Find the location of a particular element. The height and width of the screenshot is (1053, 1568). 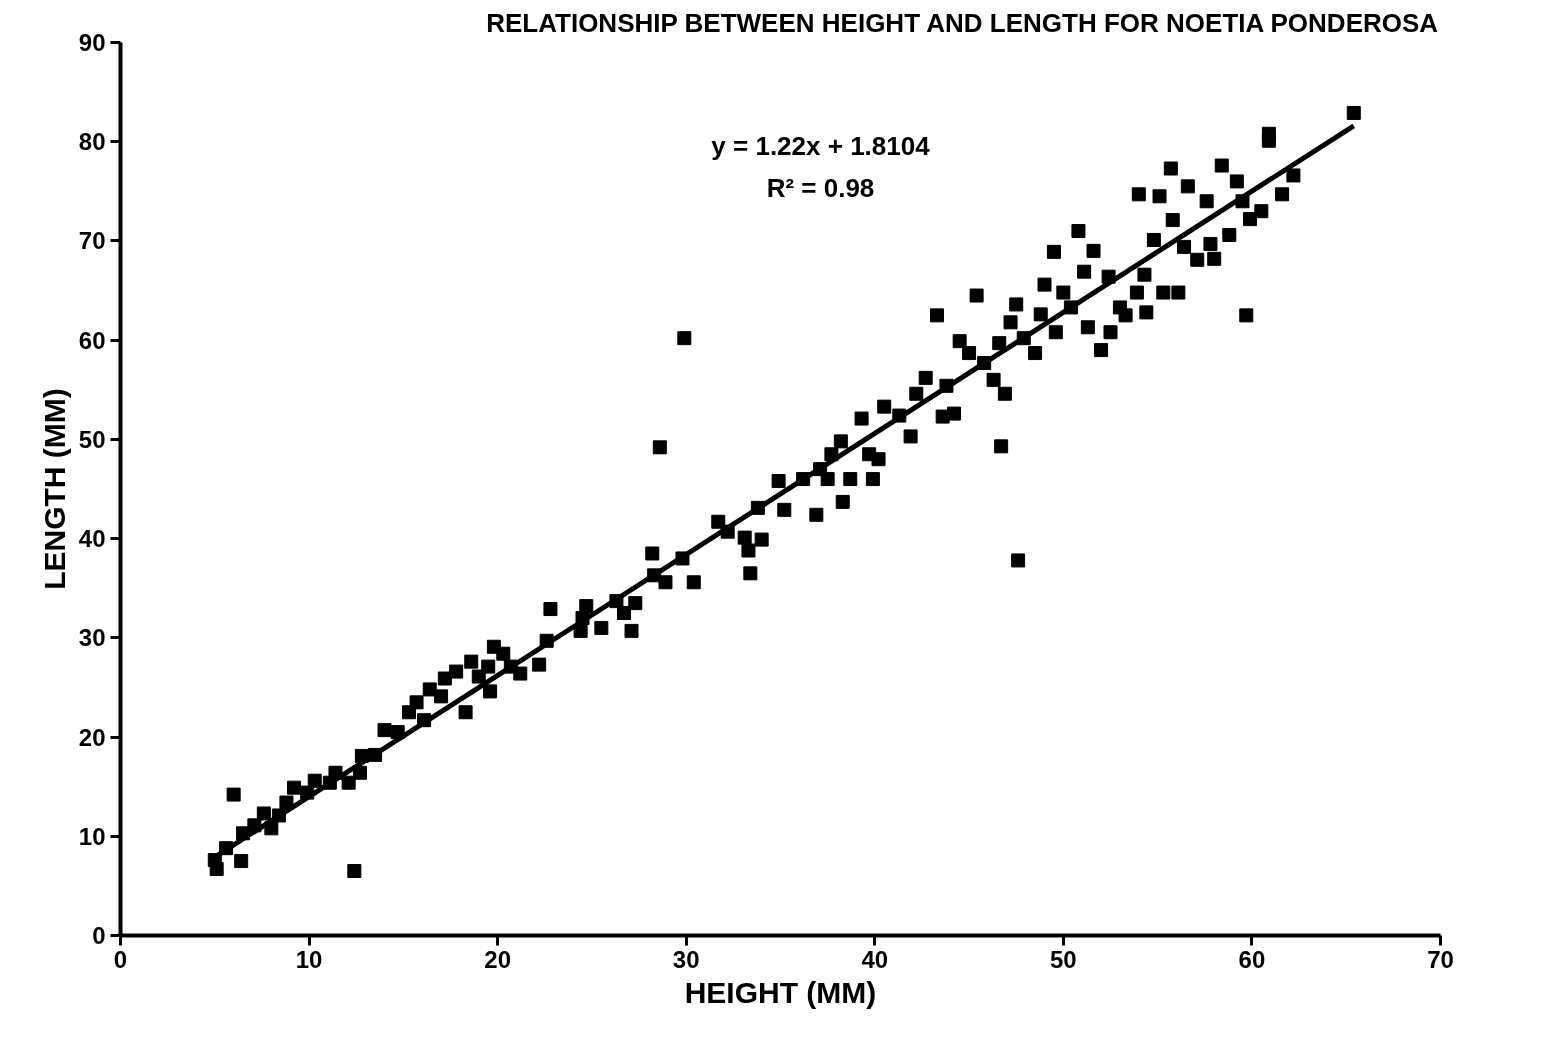

x-tick-label: 0 is located at coordinates (120, 959).